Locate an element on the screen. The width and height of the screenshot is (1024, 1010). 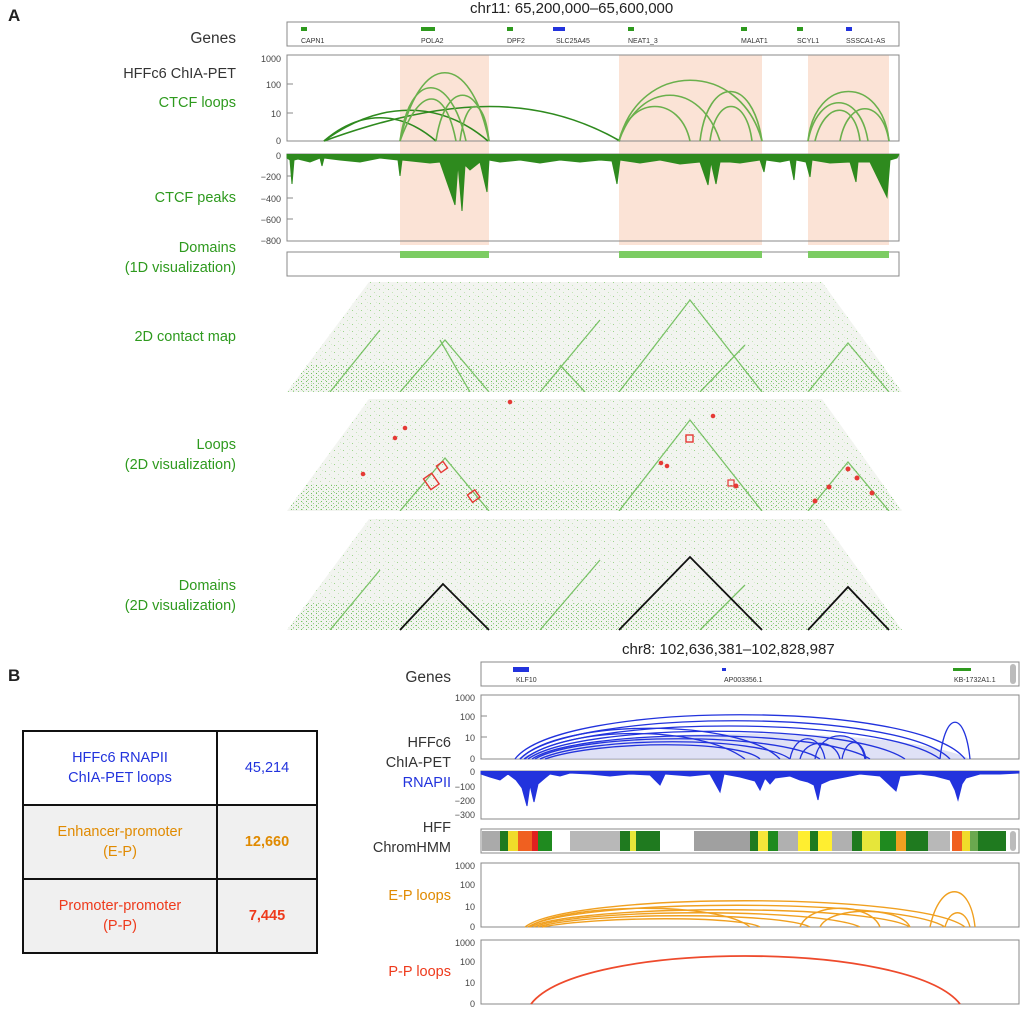
table-cell-value: 12,660 is located at coordinates (267, 842).